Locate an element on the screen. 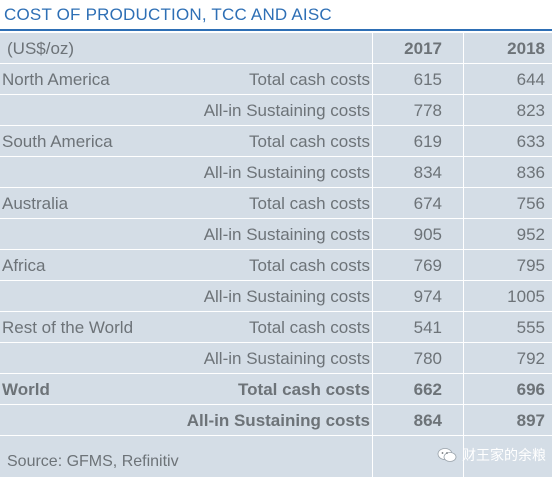 This screenshot has height=477, width=552. table-row: North America Total cash costs 615 644 is located at coordinates (276, 79).